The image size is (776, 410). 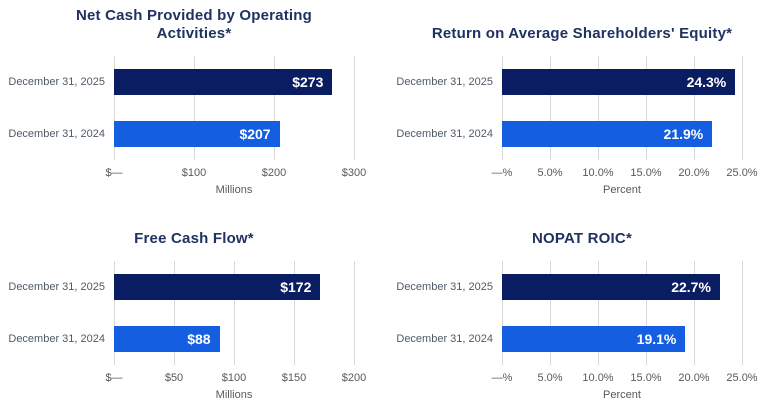 I want to click on bar-row: December 31, 2025 24.3%, so click(x=582, y=82).